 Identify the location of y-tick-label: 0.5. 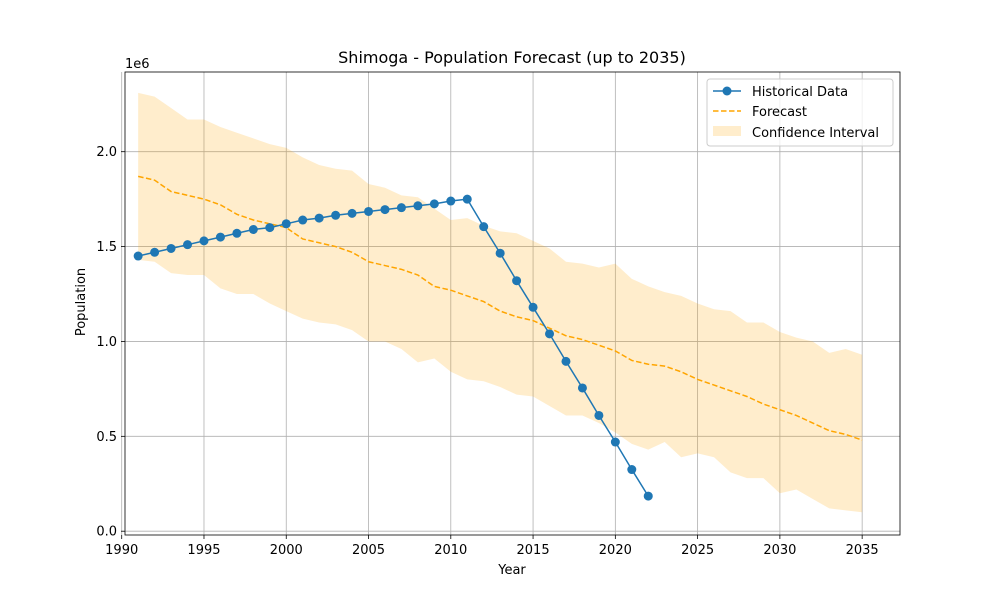
(106, 437).